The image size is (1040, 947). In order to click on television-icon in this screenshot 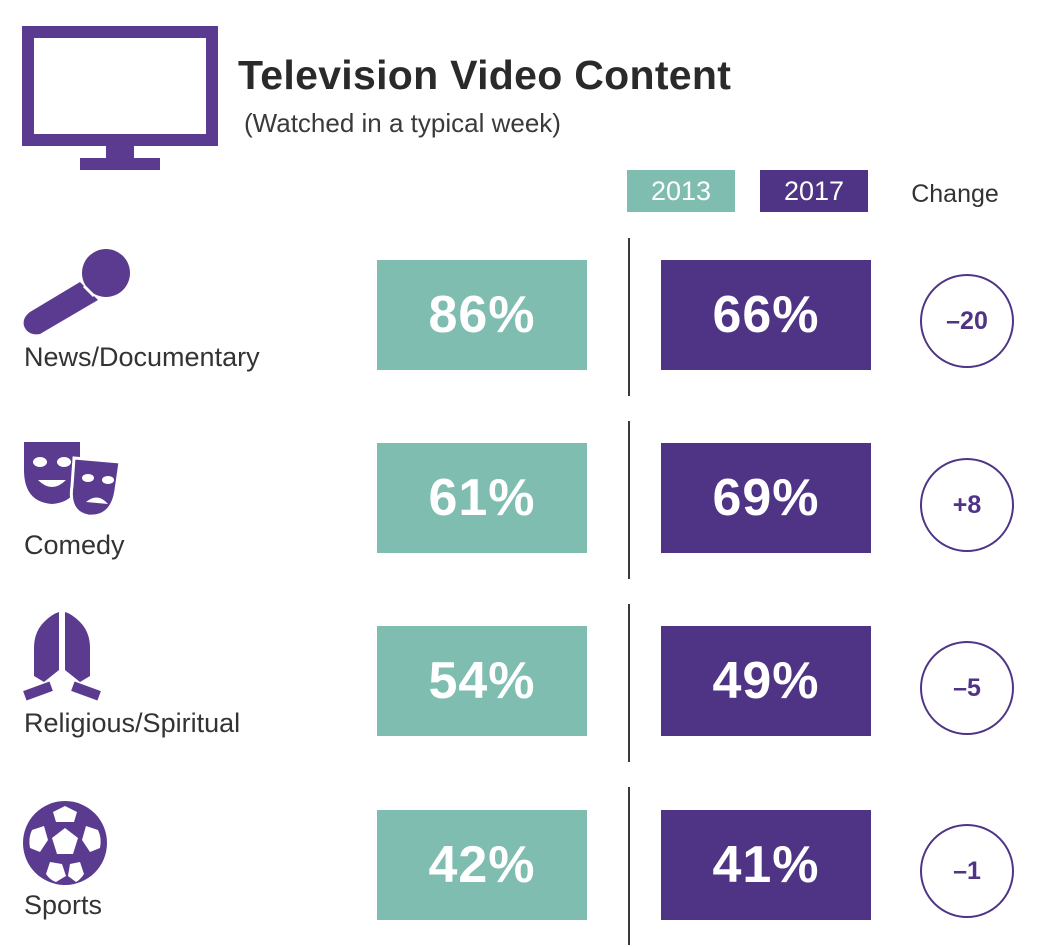, I will do `click(120, 98)`.